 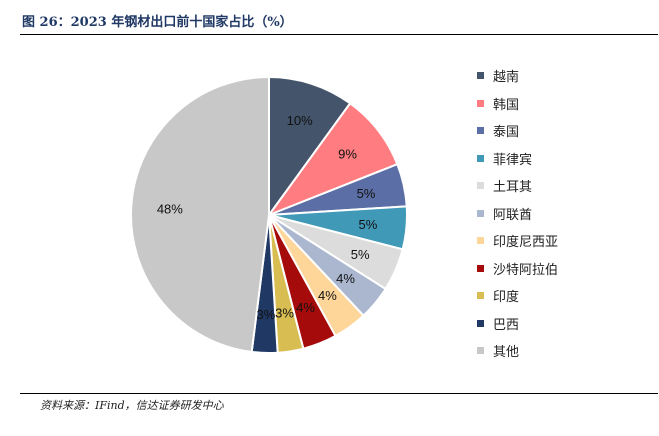 I want to click on legend-label: 印度, so click(x=506, y=298).